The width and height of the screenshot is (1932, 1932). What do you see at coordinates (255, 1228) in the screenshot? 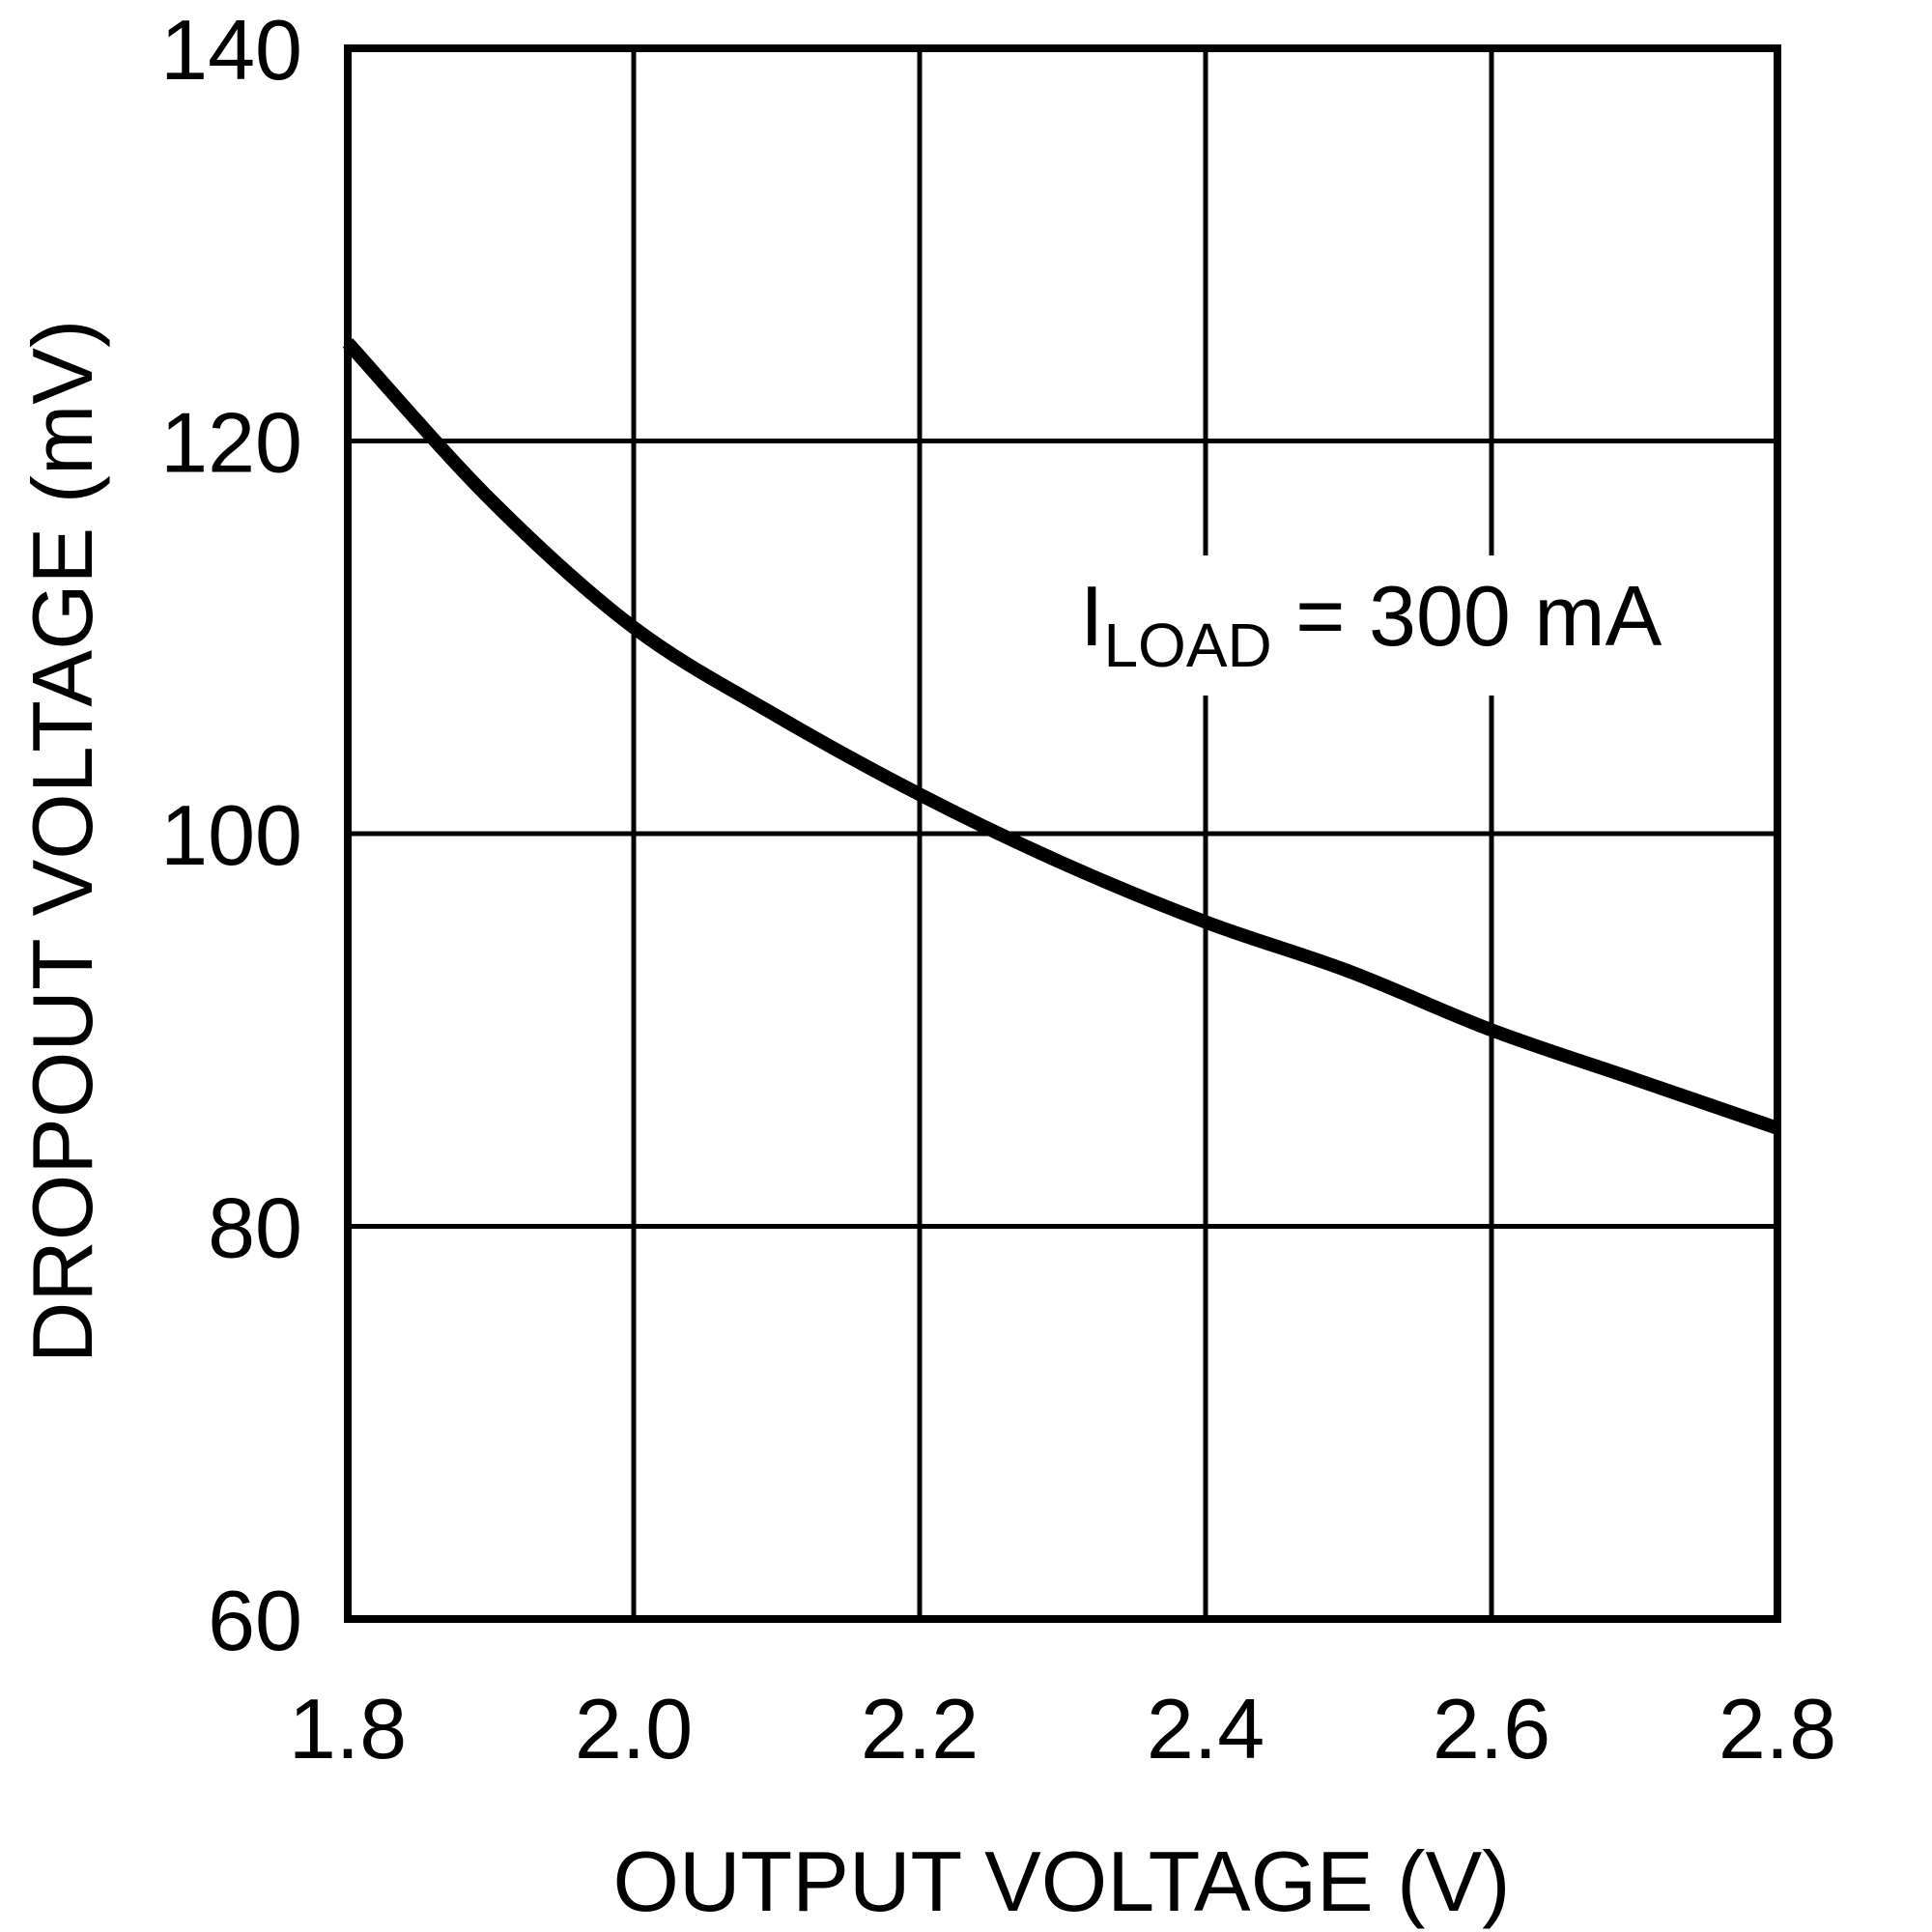
I see `y-tick-label: 80` at bounding box center [255, 1228].